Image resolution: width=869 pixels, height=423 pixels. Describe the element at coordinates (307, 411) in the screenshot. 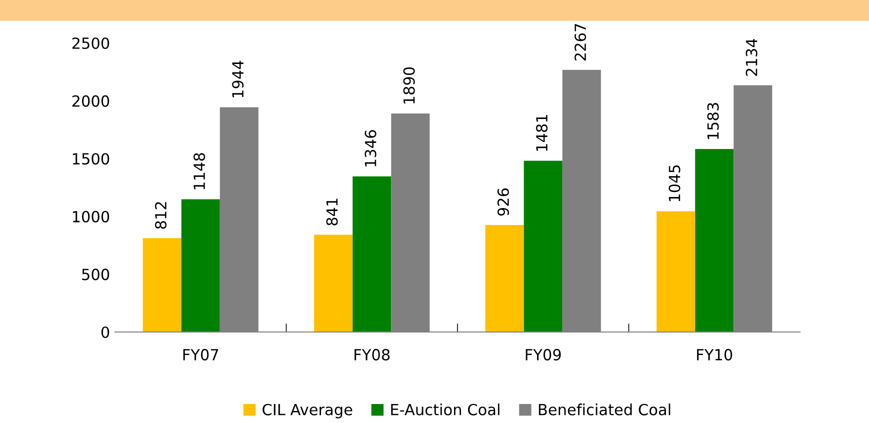

I see `legend-label: CIL Average` at that location.